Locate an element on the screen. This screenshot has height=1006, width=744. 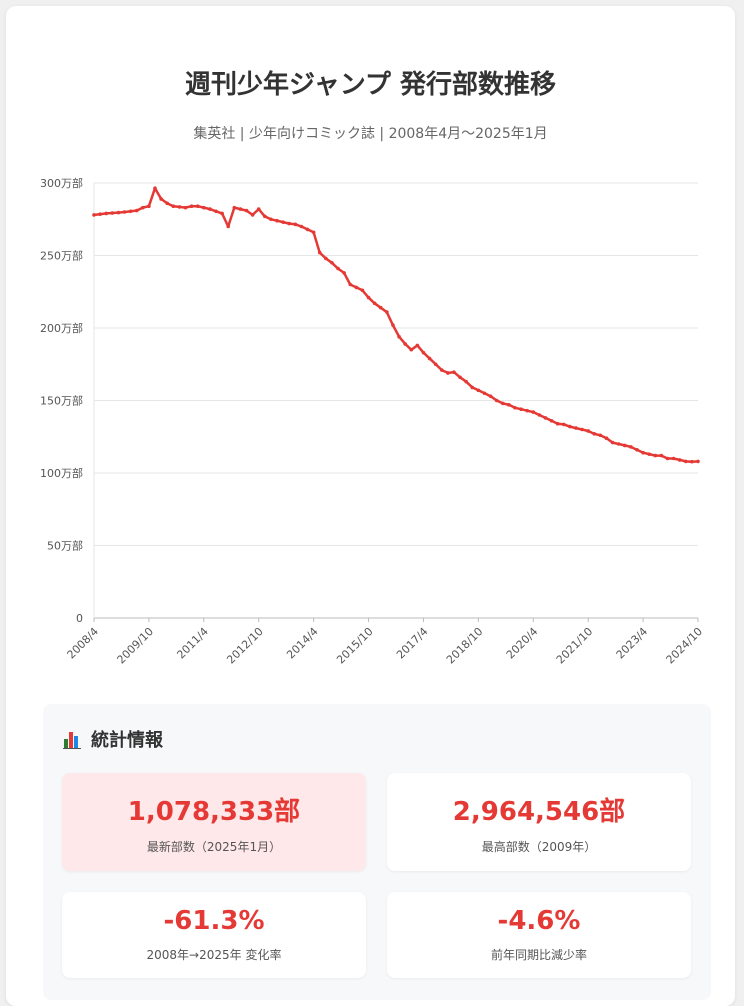
stat-card-latest: 1,078,333部 最新部数（2025年1月） is located at coordinates (214, 822).